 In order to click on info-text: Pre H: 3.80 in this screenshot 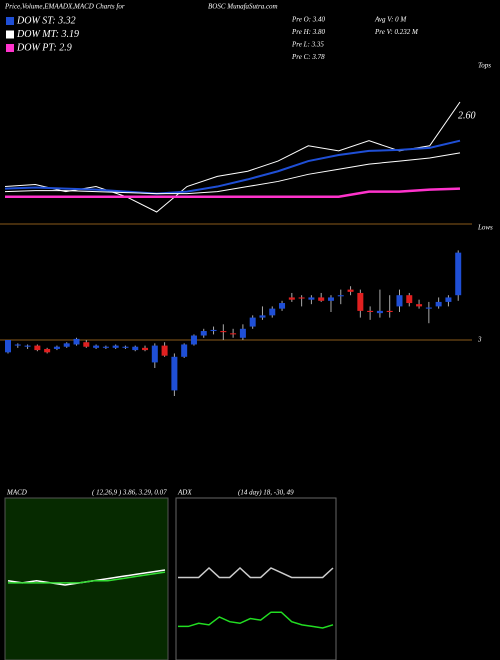, I will do `click(308, 32)`.